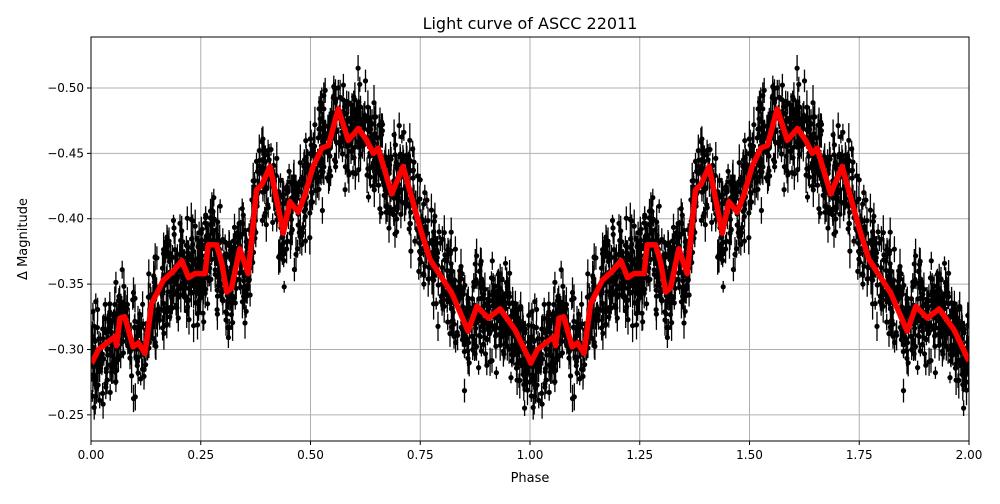 This screenshot has height=504, width=1000. I want to click on x-tick-label: 0.75, so click(420, 455).